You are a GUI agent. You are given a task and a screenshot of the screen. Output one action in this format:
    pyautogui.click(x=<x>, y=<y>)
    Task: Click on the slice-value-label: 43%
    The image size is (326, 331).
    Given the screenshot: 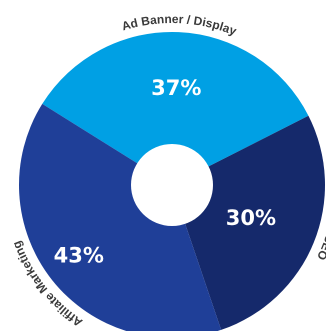 What is the action you would take?
    pyautogui.click(x=79, y=256)
    